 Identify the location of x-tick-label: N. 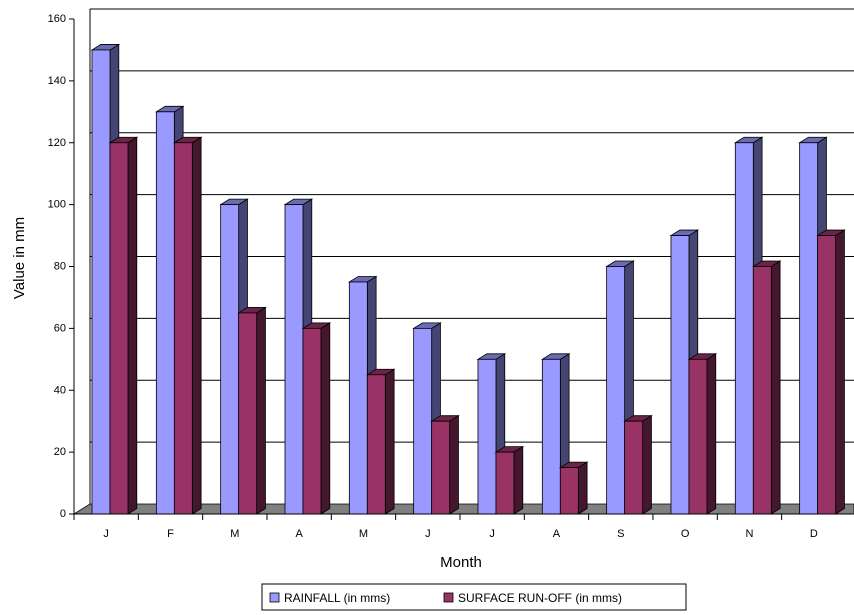
(749, 534).